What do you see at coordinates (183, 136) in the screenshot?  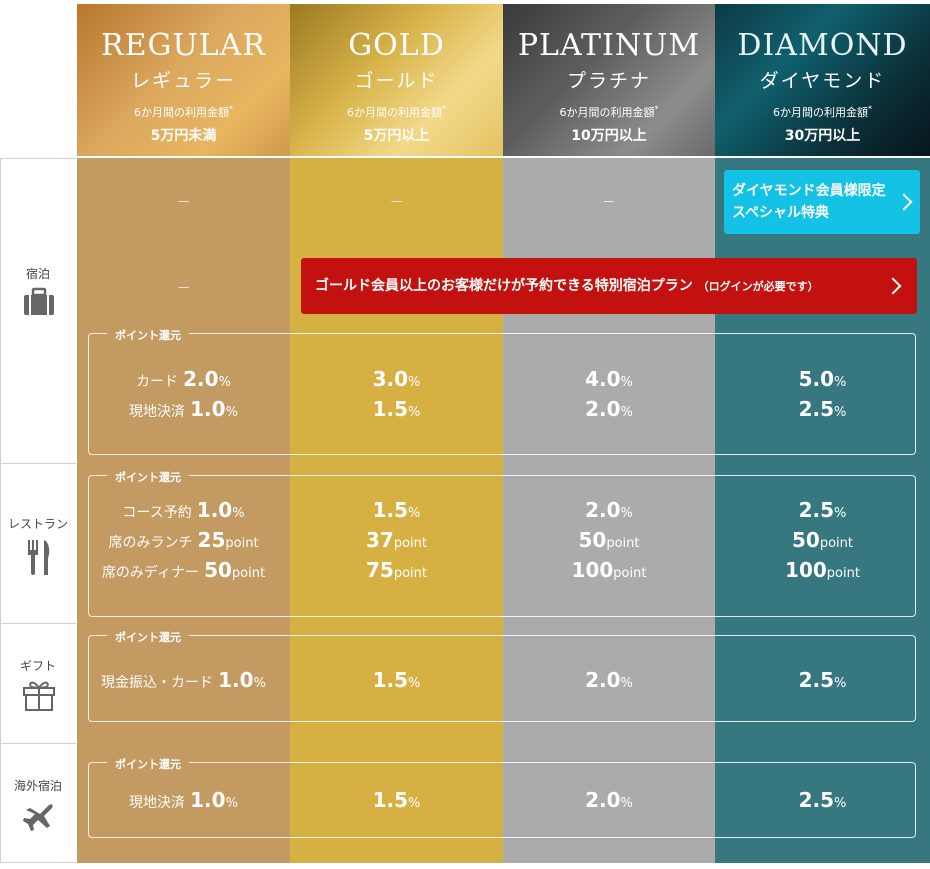 I see `tier-amount: 5万円未満` at bounding box center [183, 136].